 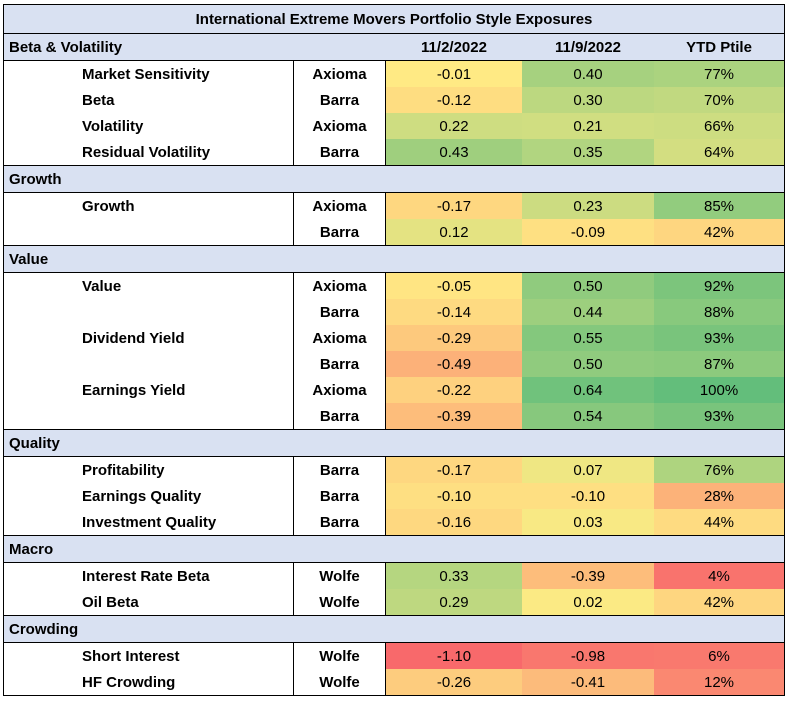 What do you see at coordinates (149, 522) in the screenshot?
I see `factor-name: Investment Quality` at bounding box center [149, 522].